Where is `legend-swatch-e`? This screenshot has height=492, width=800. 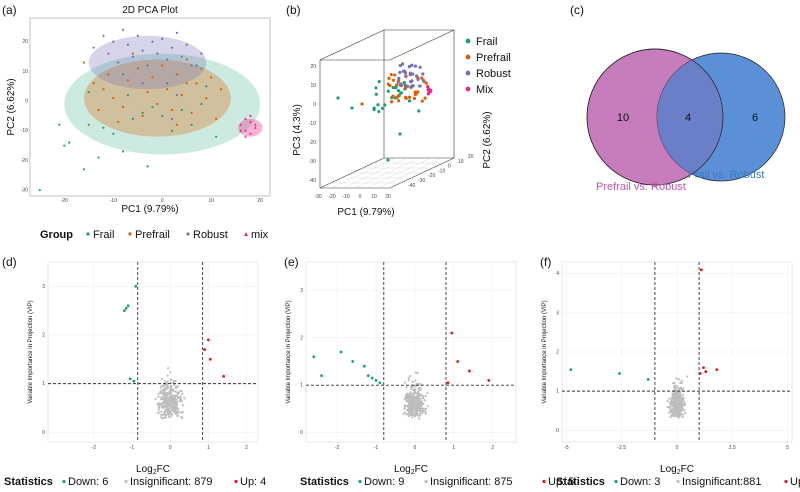 legend-swatch-e is located at coordinates (544, 481).